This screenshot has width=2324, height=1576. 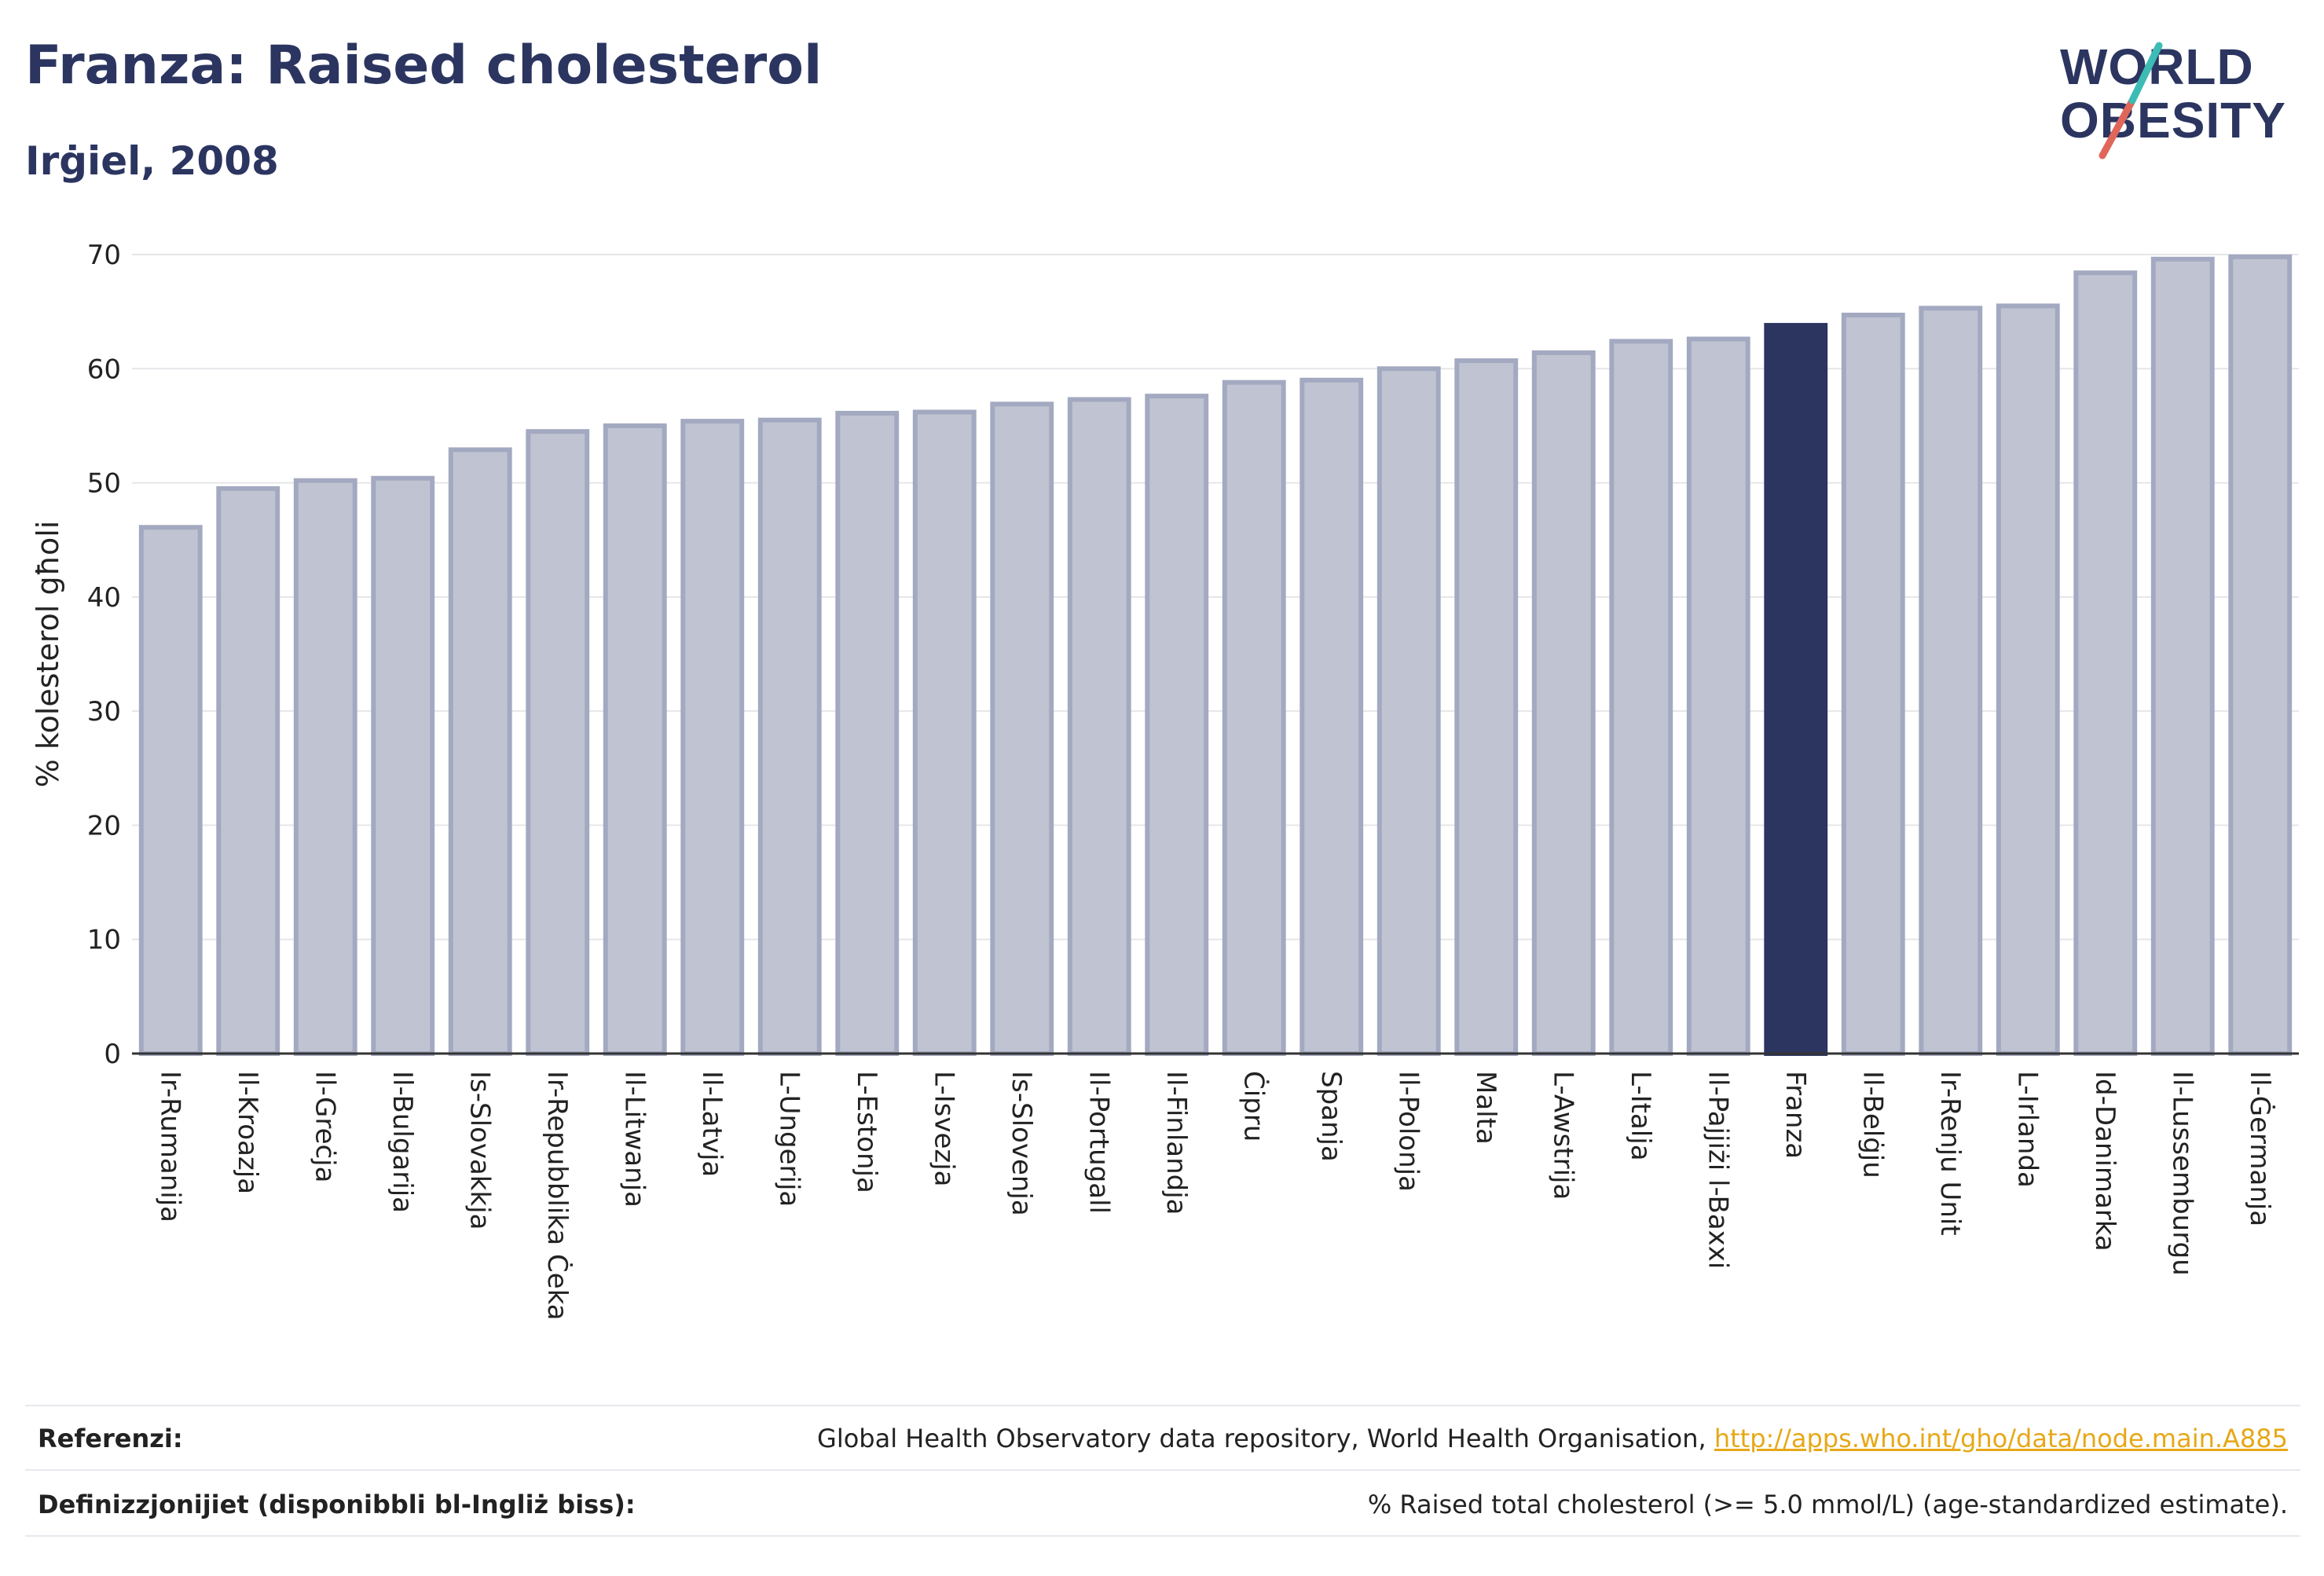 What do you see at coordinates (2131, 100) in the screenshot?
I see `logo-slash-icon` at bounding box center [2131, 100].